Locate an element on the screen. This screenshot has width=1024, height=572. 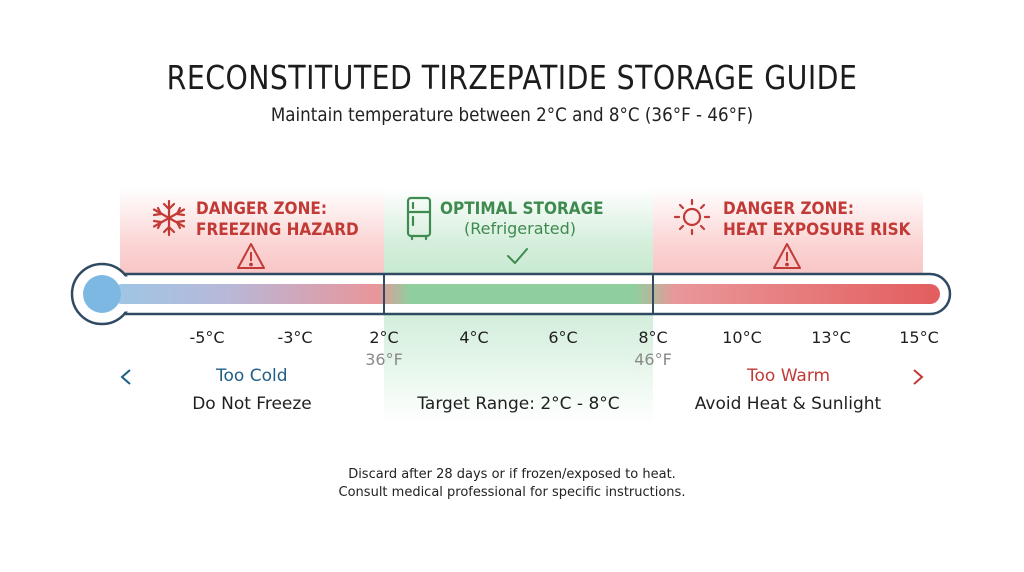
page-title: RECONSTITUTED TIRZEPATIDE STORAGE GUIDE is located at coordinates (512, 77).